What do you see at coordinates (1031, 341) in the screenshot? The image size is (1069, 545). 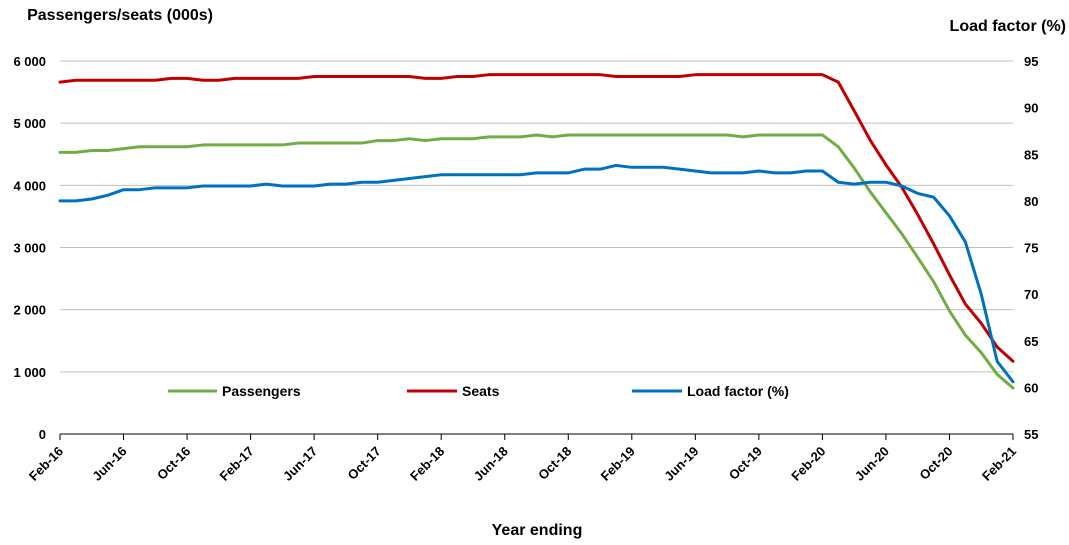 I see `right-axis-tick-label: 65` at bounding box center [1031, 341].